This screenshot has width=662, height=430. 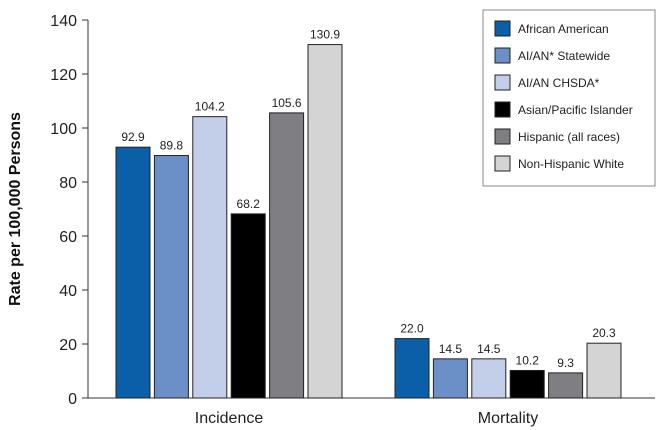 What do you see at coordinates (528, 360) in the screenshot?
I see `data-label: 10.2` at bounding box center [528, 360].